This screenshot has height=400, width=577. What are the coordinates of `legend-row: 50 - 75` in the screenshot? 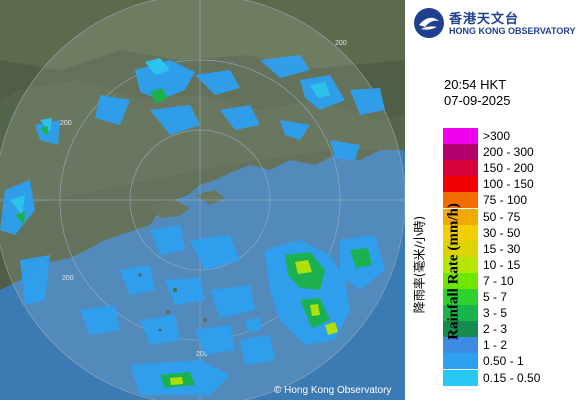 It's located at (508, 216).